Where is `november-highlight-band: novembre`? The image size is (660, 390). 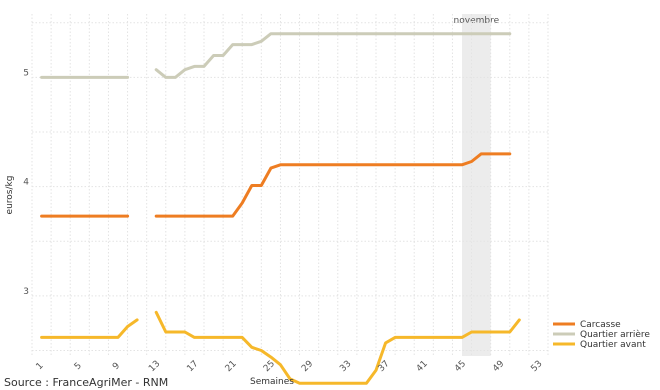
november-highlight-band: novembre is located at coordinates (477, 185).